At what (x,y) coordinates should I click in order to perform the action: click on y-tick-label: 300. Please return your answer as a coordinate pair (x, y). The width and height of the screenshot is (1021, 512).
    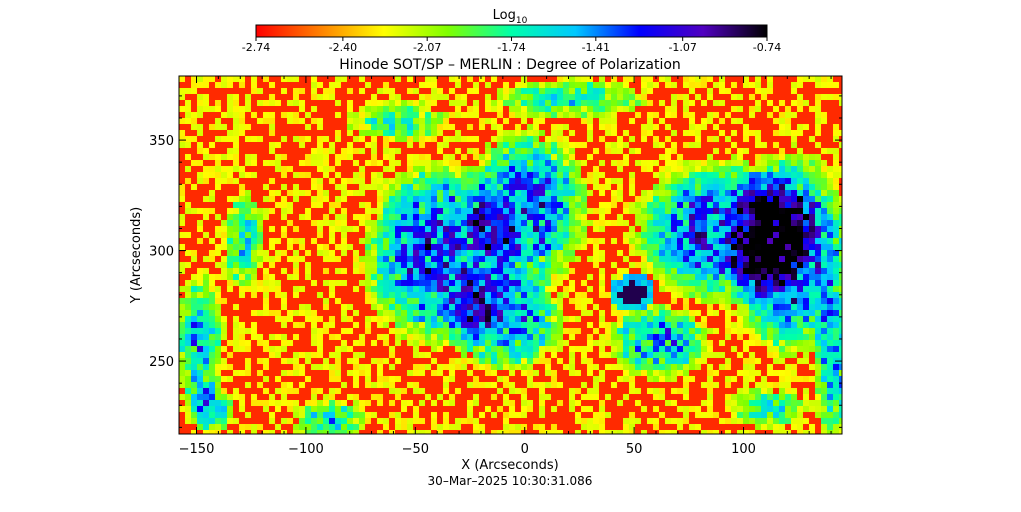
    Looking at the image, I should click on (161, 252).